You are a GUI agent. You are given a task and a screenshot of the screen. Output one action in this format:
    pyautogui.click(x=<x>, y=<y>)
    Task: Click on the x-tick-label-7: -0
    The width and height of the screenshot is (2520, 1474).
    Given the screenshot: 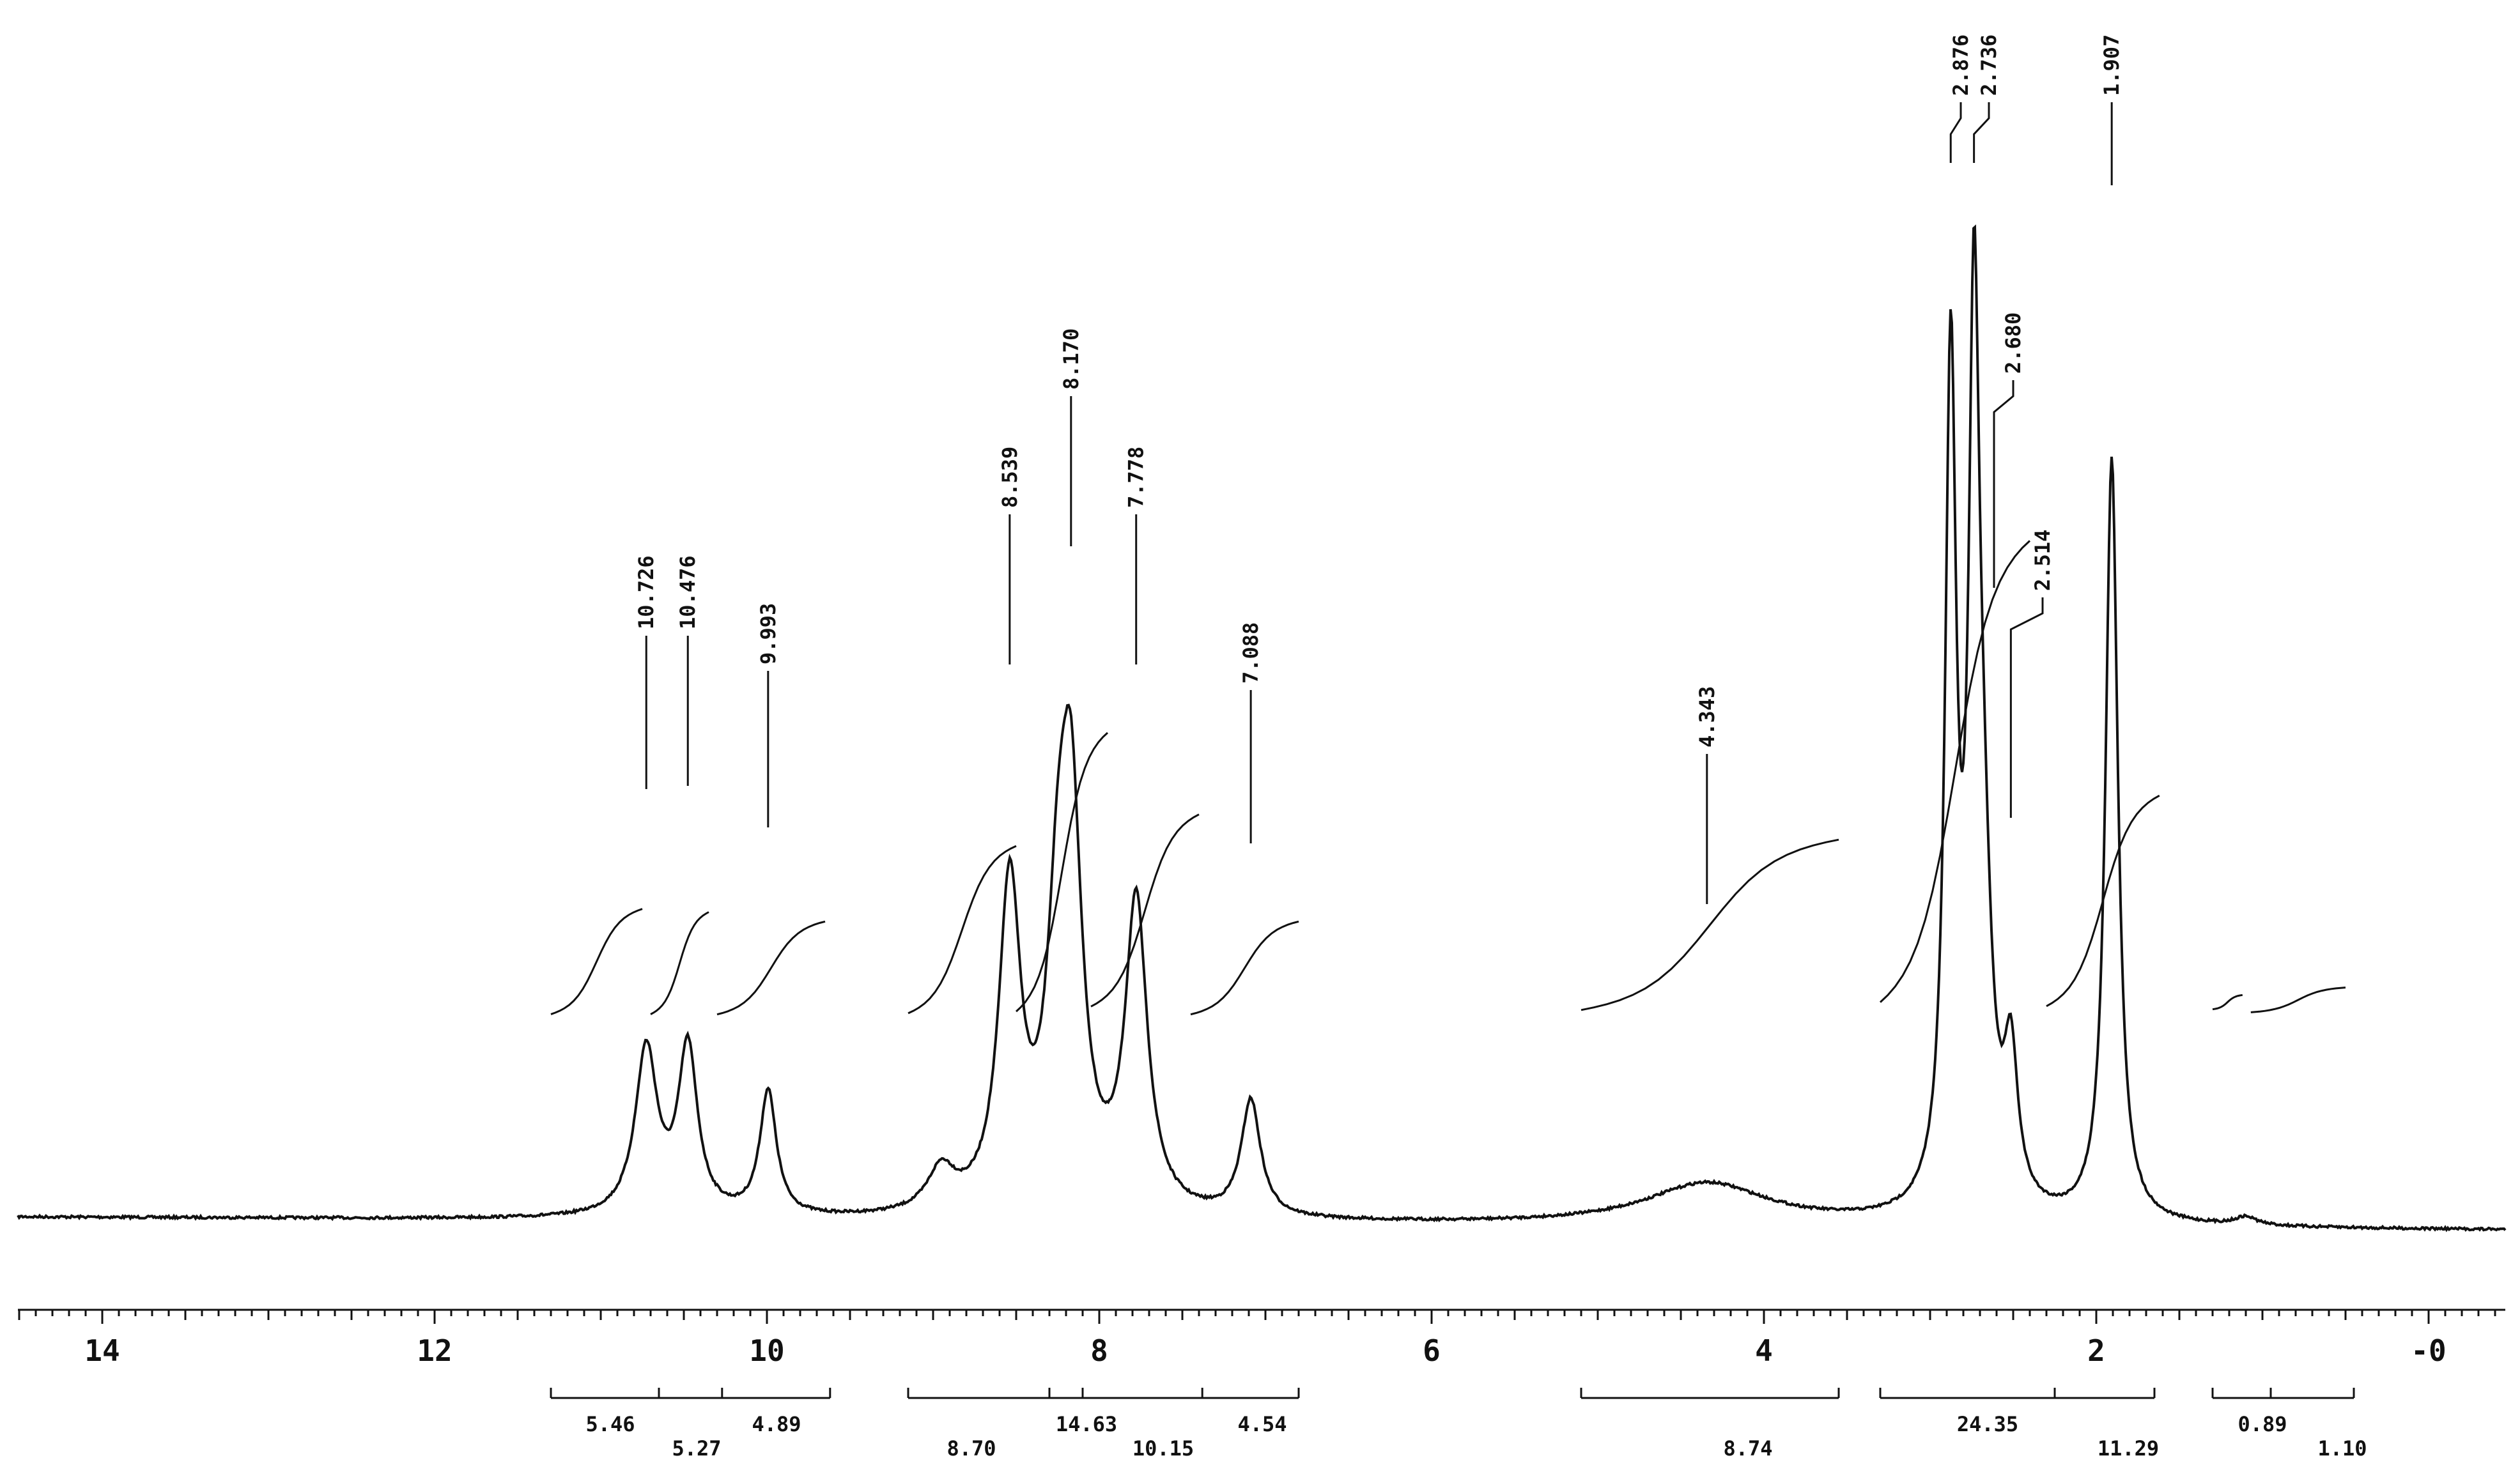 What is the action you would take?
    pyautogui.click(x=2428, y=1350)
    